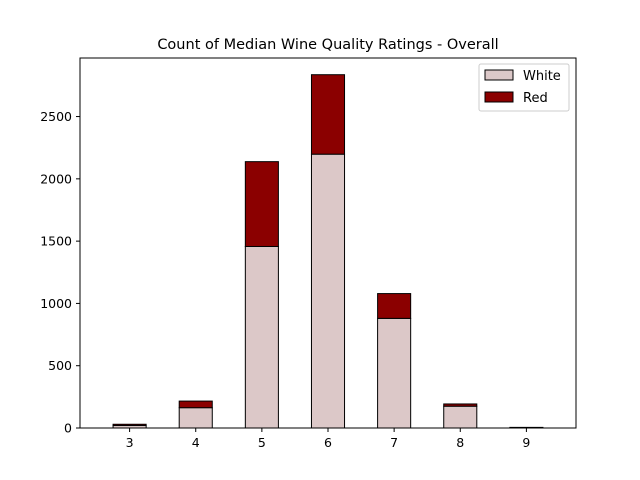 This screenshot has width=640, height=480. What do you see at coordinates (262, 442) in the screenshot?
I see `x-tick-label: 5` at bounding box center [262, 442].